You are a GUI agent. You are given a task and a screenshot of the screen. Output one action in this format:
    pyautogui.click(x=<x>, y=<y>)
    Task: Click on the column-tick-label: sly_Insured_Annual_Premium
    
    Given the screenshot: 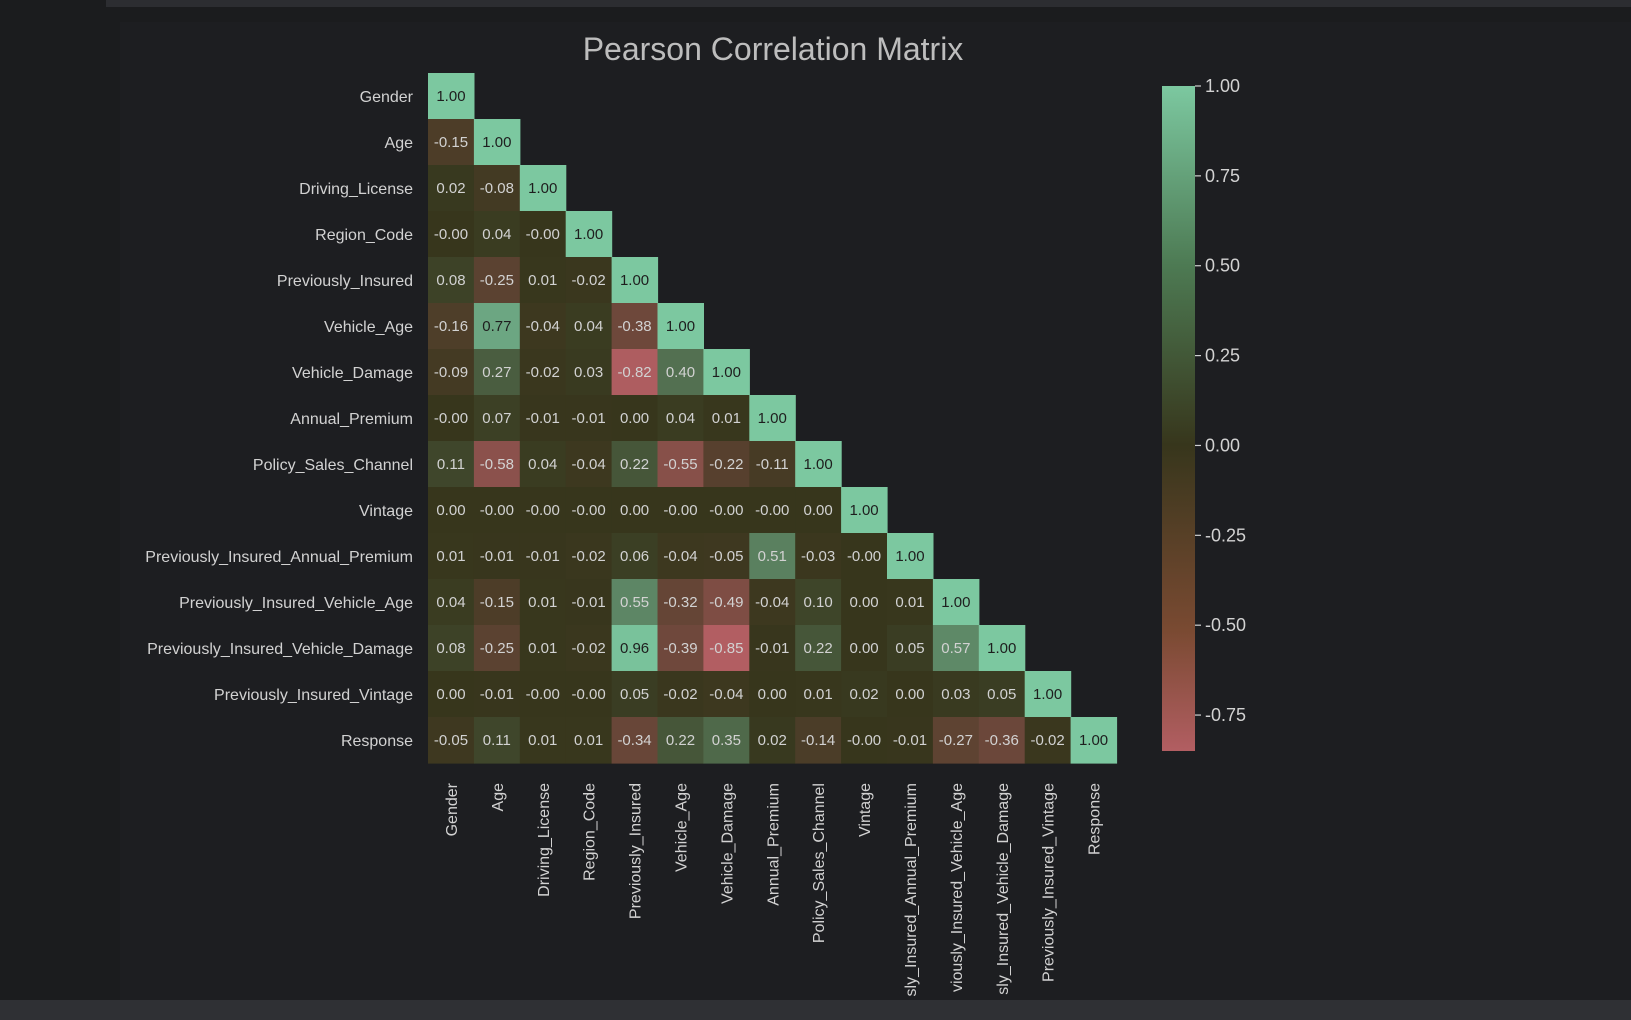 What is the action you would take?
    pyautogui.click(x=911, y=889)
    